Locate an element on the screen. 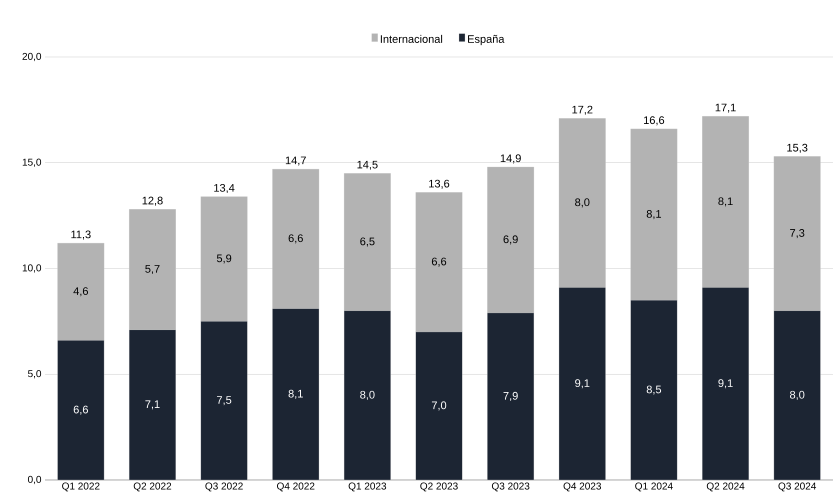 Image resolution: width=835 pixels, height=503 pixels. total-label: 14,9 is located at coordinates (510, 159).